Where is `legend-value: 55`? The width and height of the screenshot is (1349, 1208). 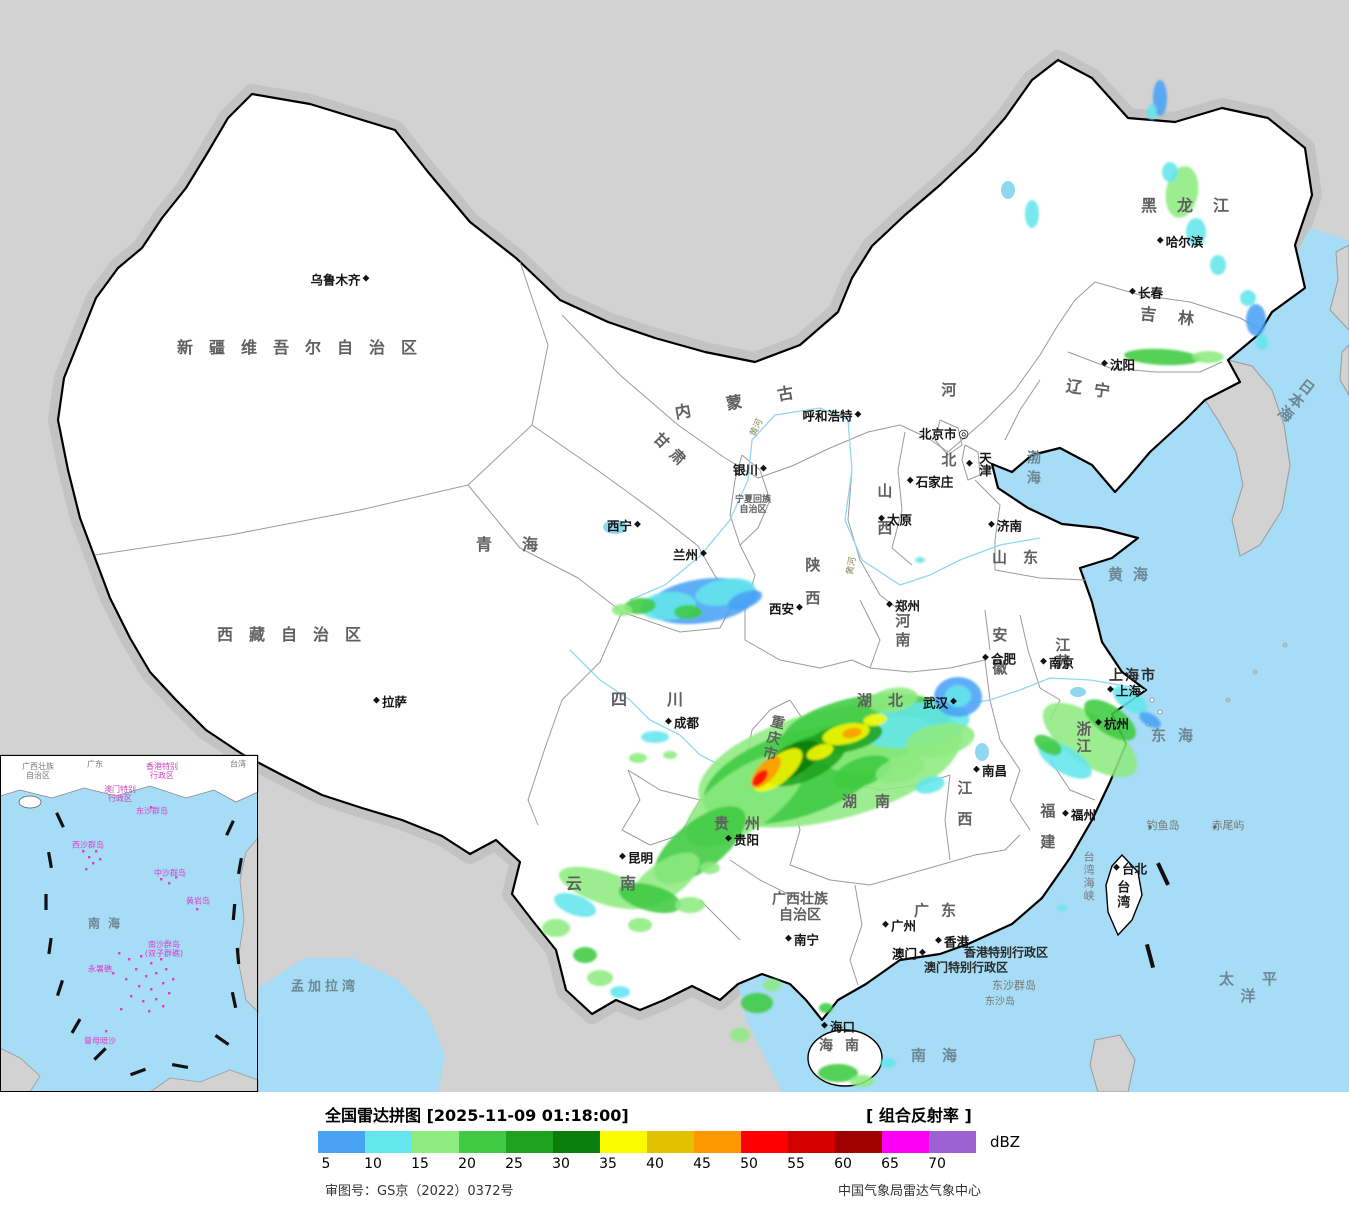
legend-value: 55 is located at coordinates (796, 1164).